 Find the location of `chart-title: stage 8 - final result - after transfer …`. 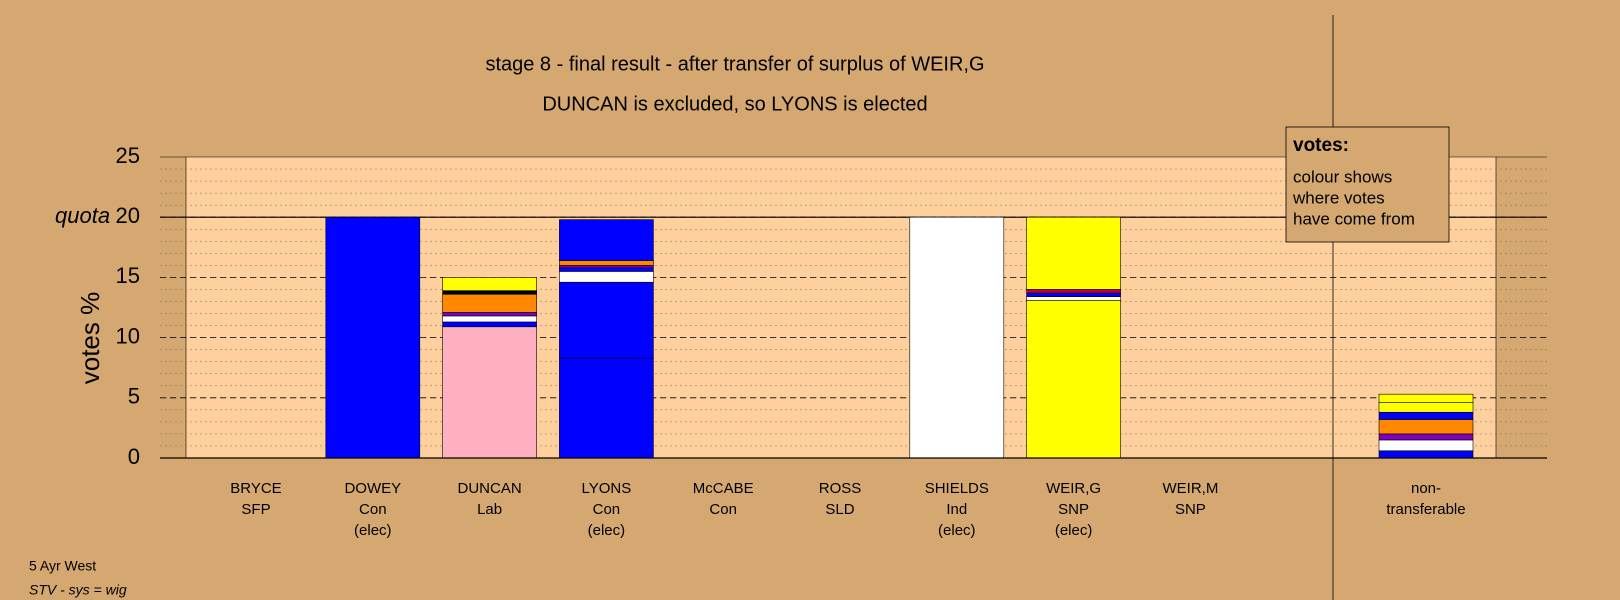

chart-title: stage 8 - final result - after transfer … is located at coordinates (734, 64).